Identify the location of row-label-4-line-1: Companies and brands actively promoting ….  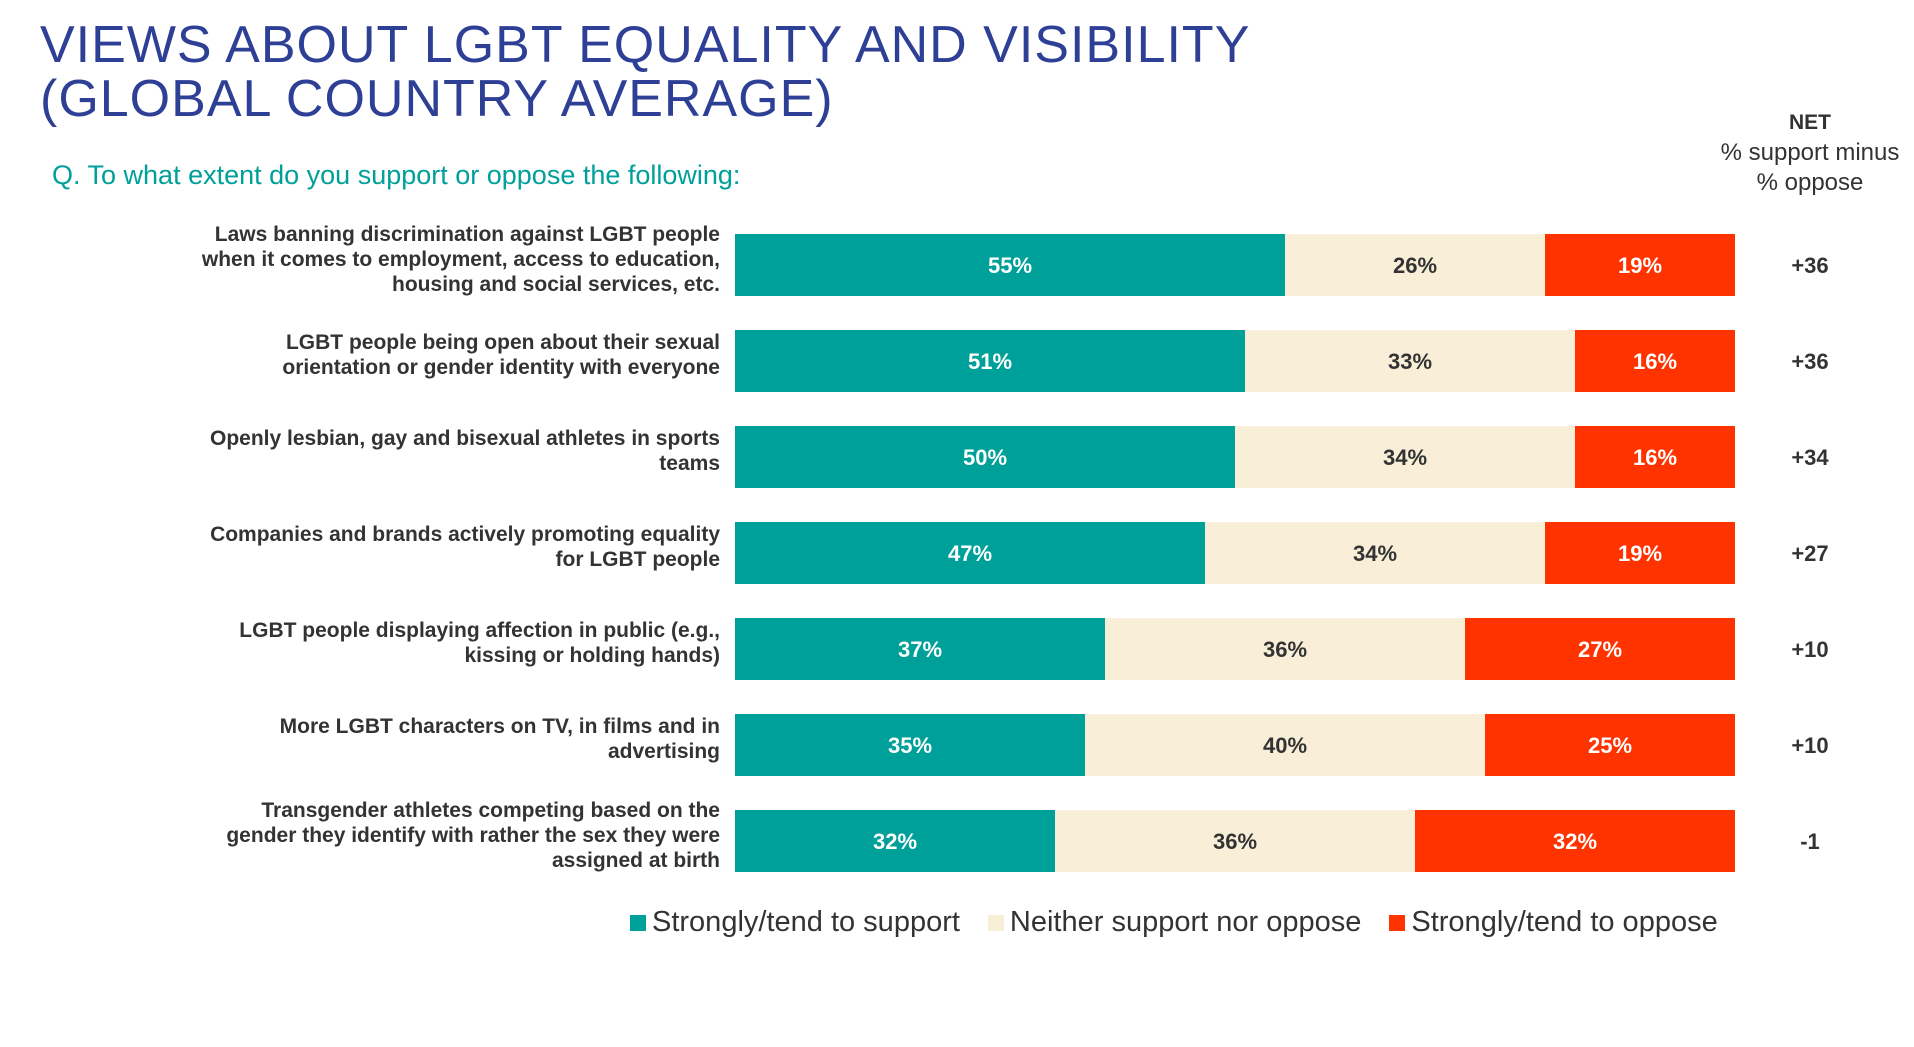
(465, 534).